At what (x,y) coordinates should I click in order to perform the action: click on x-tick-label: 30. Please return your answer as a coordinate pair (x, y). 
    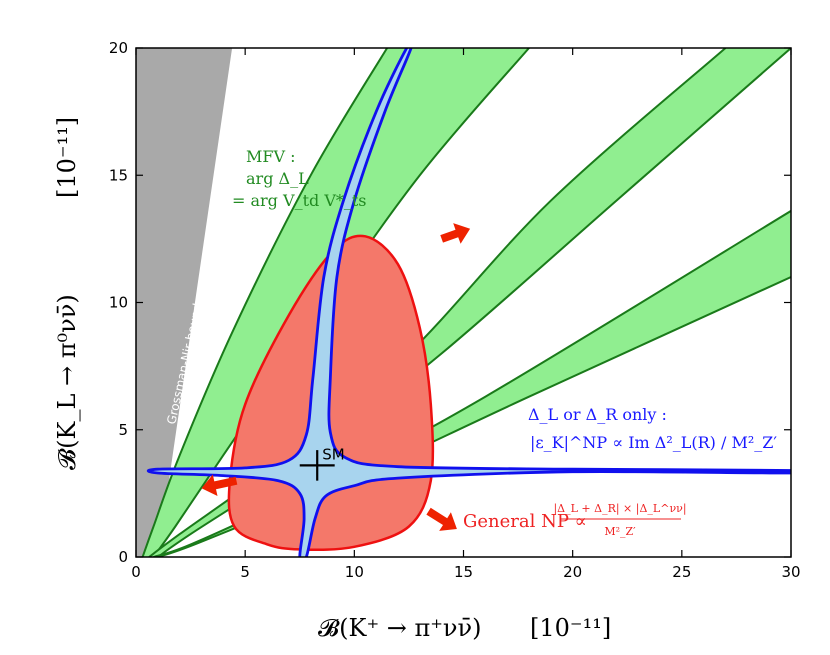
    Looking at the image, I should click on (790, 572).